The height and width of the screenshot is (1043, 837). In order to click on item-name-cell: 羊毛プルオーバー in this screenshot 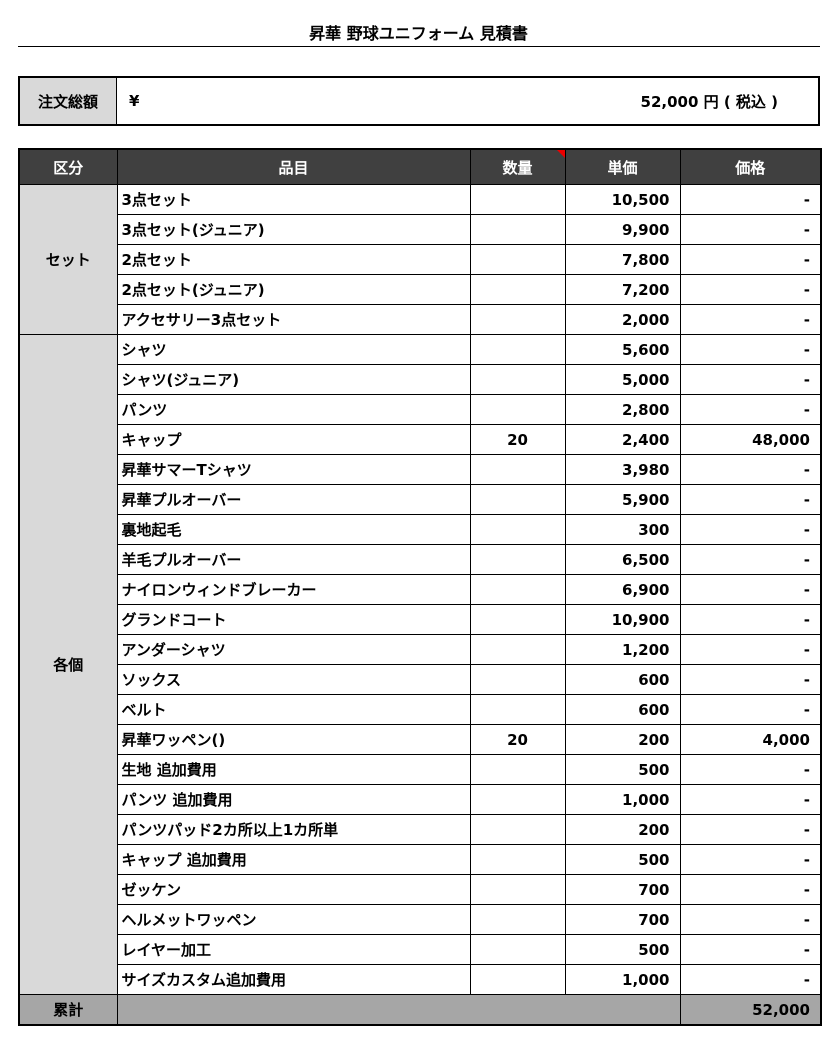, I will do `click(293, 559)`.